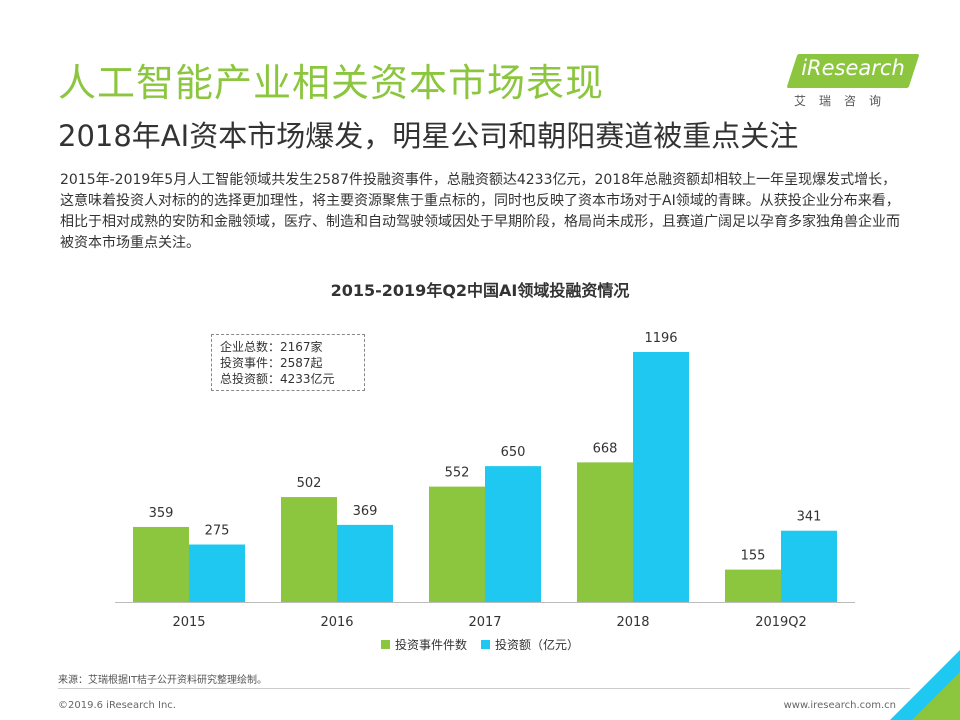 The height and width of the screenshot is (720, 960). Describe the element at coordinates (277, 379) in the screenshot. I see `annotation-total-amount: 总投资额：4233亿元` at that location.